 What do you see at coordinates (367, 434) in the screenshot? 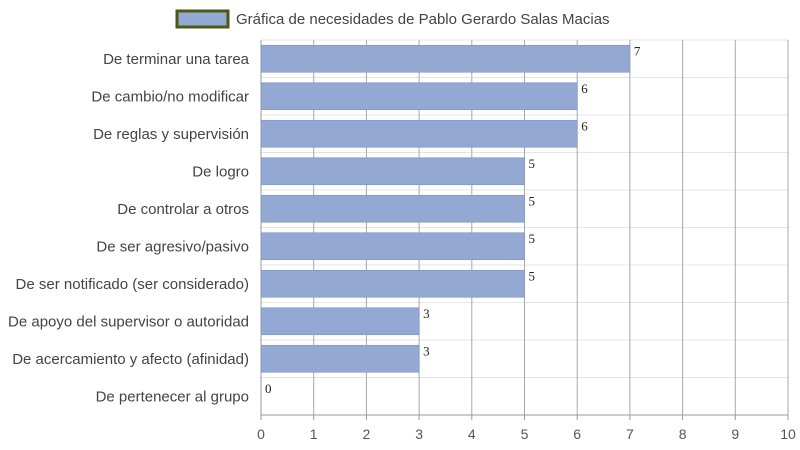
I see `x-tick-label: 2` at bounding box center [367, 434].